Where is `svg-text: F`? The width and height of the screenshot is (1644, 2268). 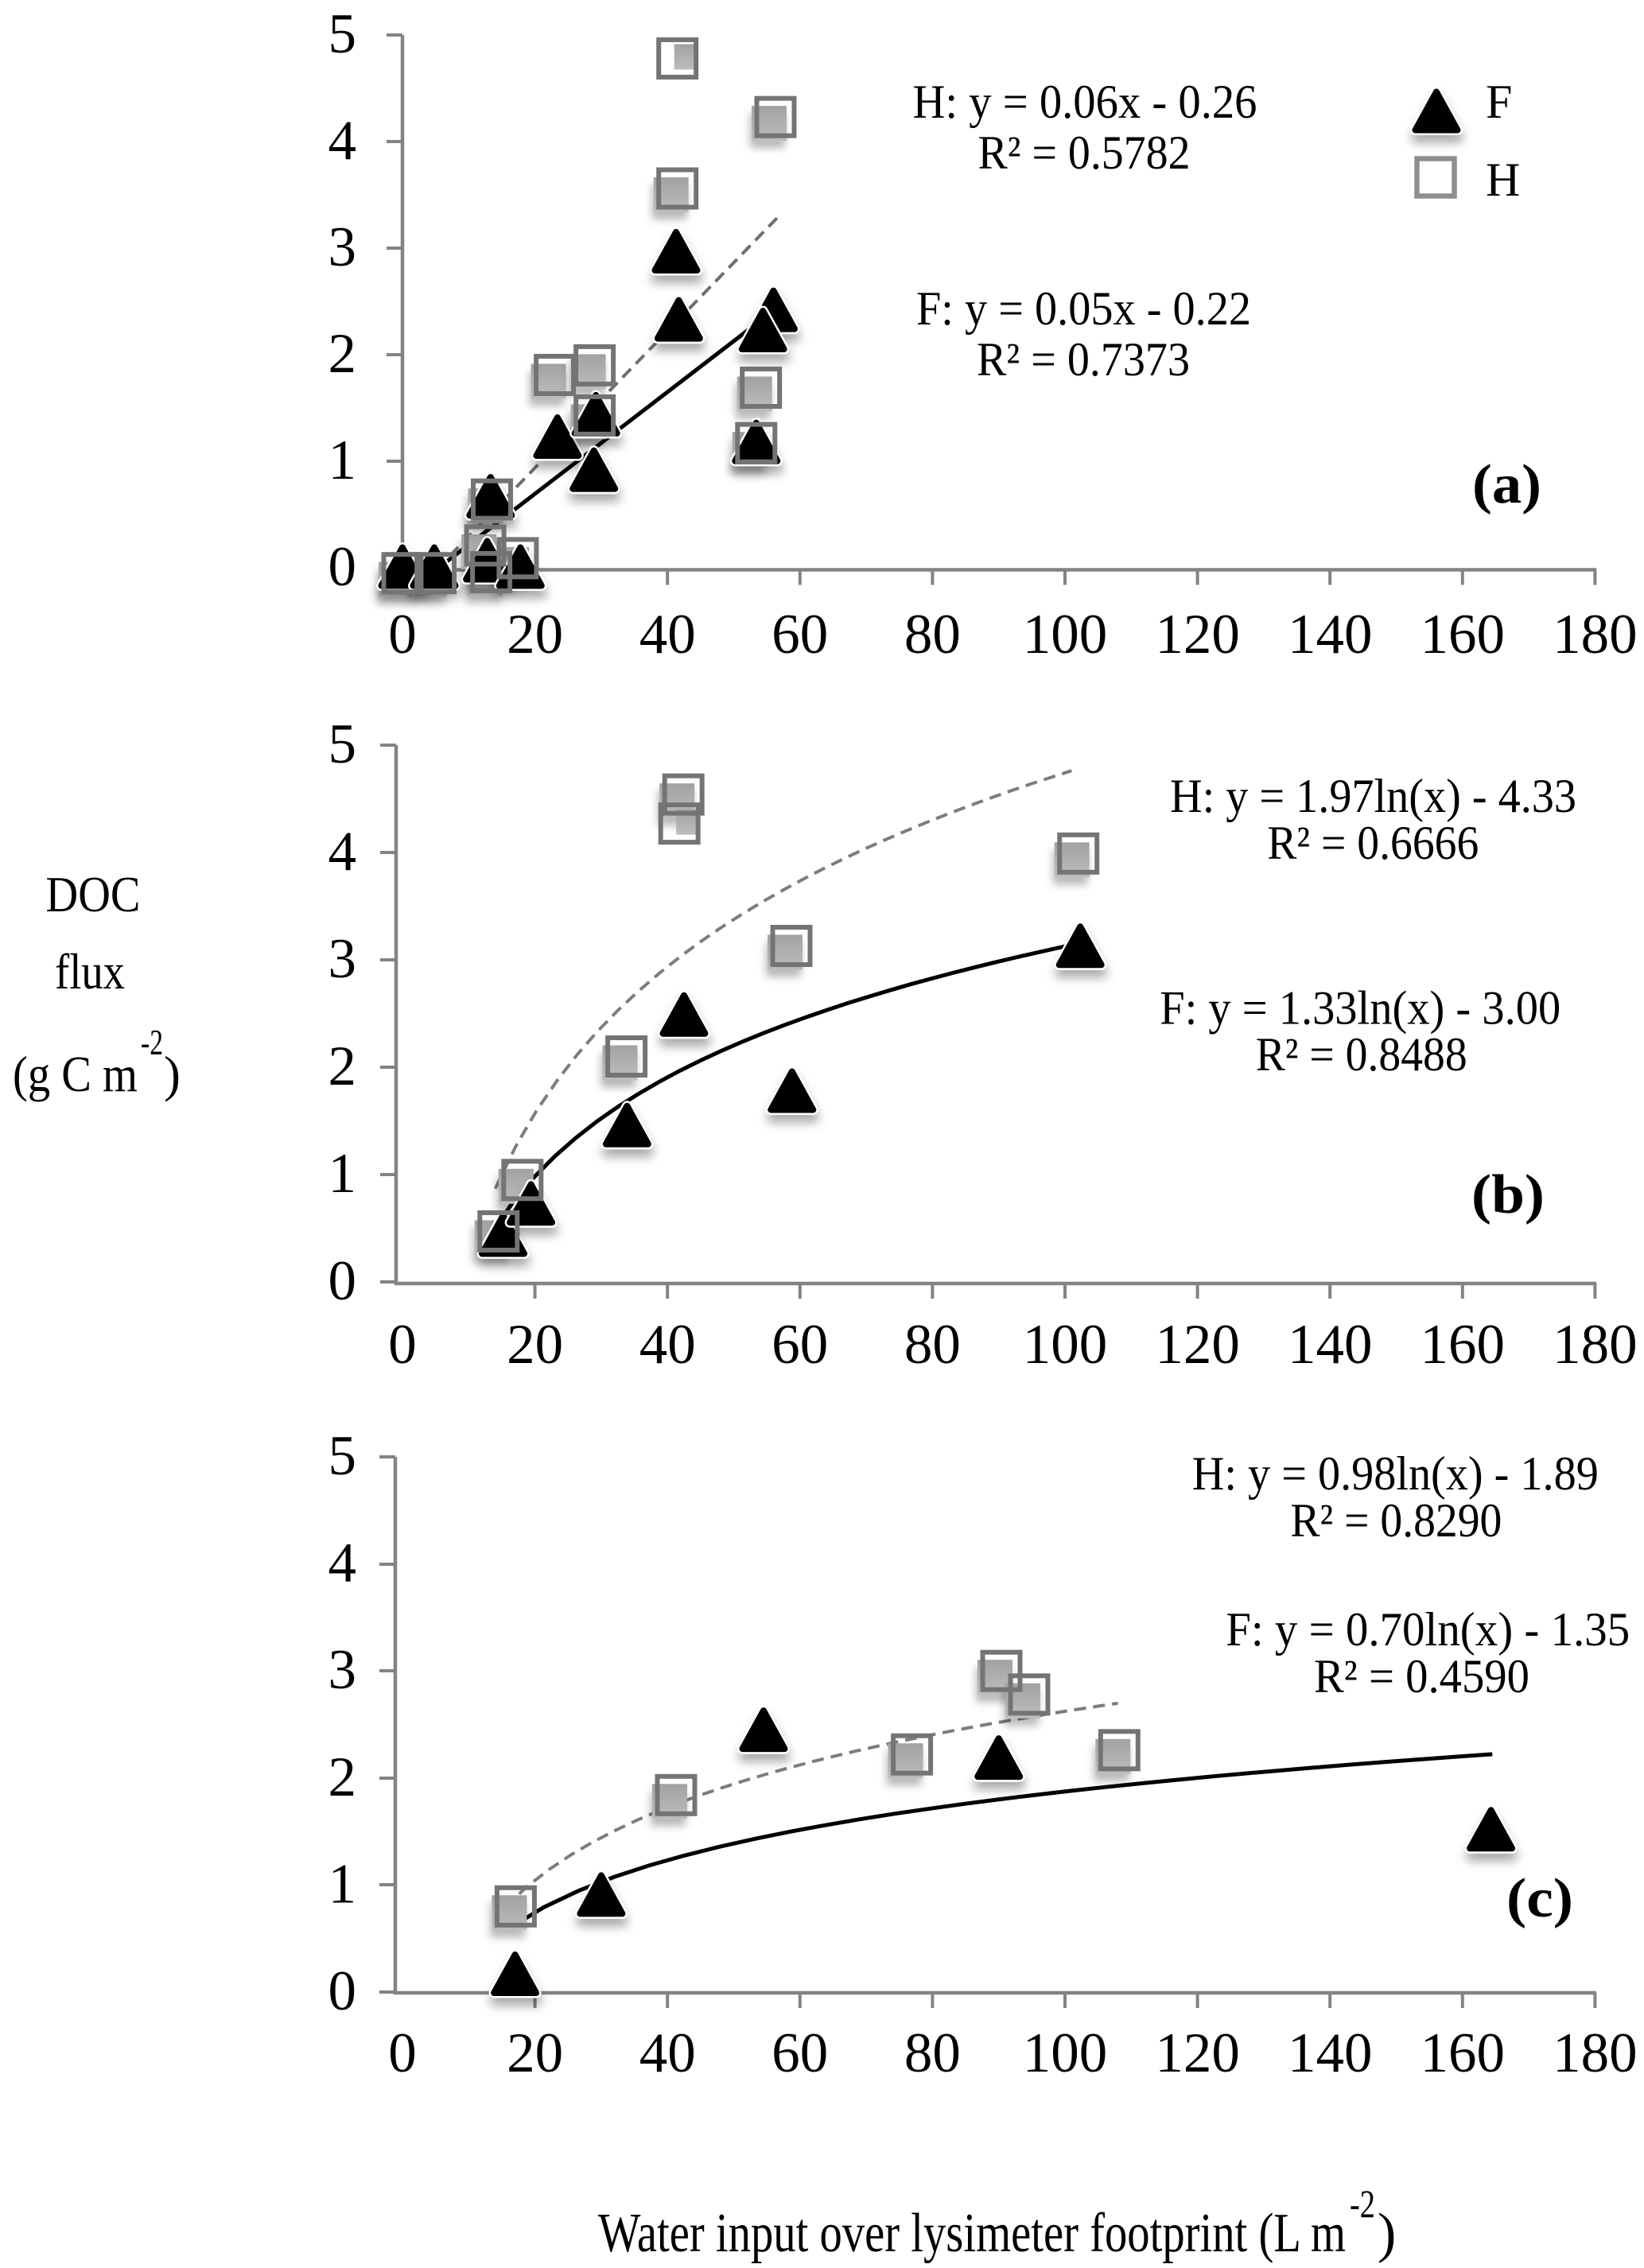 svg-text: F is located at coordinates (1499, 102).